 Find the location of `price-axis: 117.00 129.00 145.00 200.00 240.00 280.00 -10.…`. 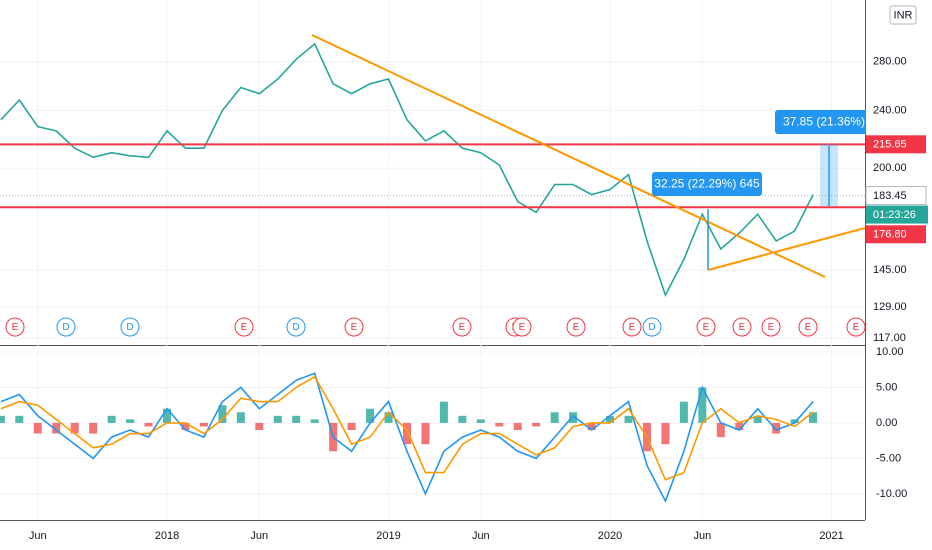

price-axis: 117.00 129.00 145.00 200.00 240.00 280.00 -10.… is located at coordinates (896, 277).